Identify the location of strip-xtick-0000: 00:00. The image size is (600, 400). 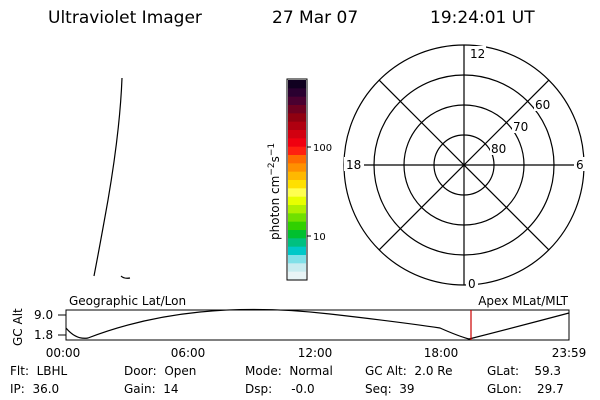
(63, 353).